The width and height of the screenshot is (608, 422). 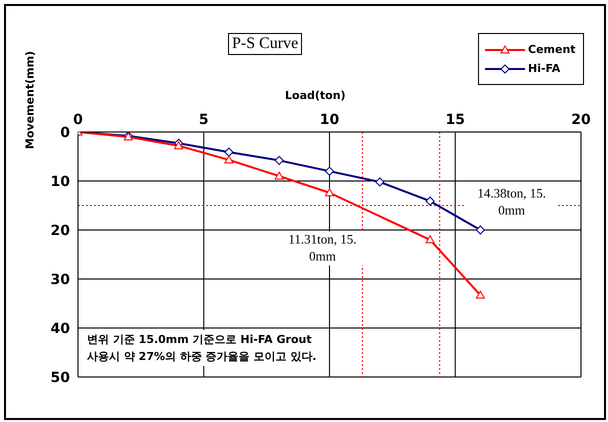 I want to click on x-tick-label: 10, so click(x=330, y=120).